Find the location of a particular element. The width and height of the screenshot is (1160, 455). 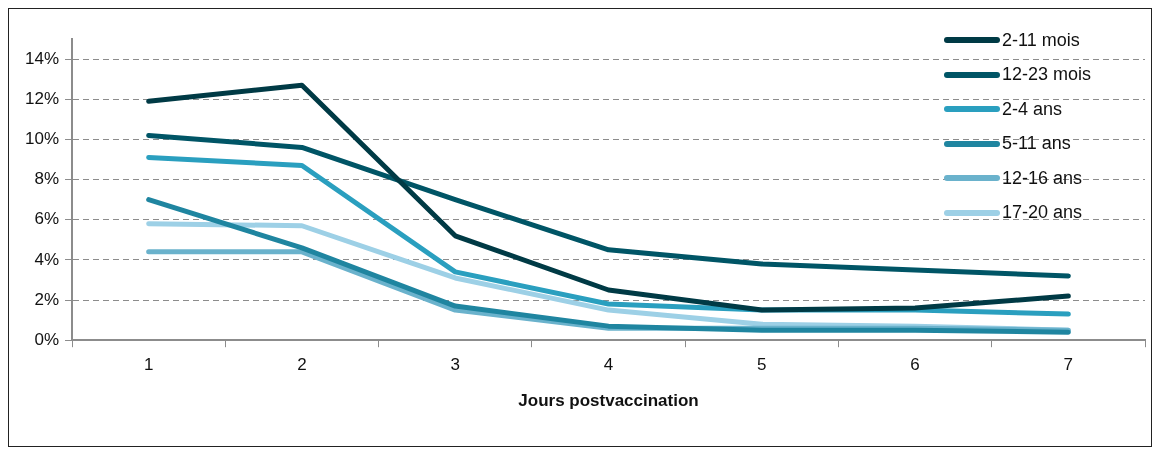

y-tick-label: 12% is located at coordinates (42, 98).